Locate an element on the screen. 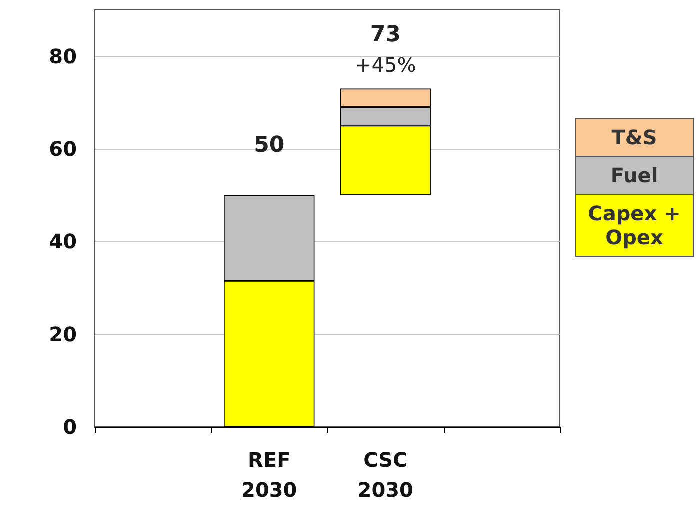 The height and width of the screenshot is (509, 700). y-tick-label: 60 is located at coordinates (63, 149).